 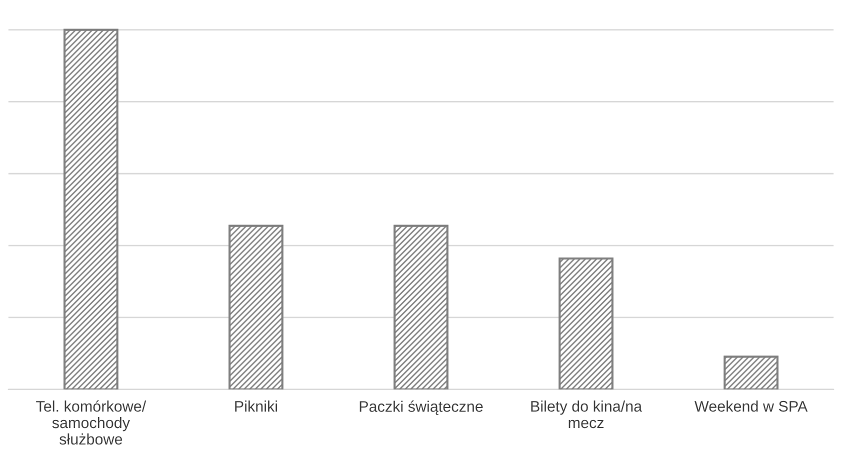 I want to click on x-tick-label: Tel. komórkowe/ samochody służbowe, so click(x=91, y=422).